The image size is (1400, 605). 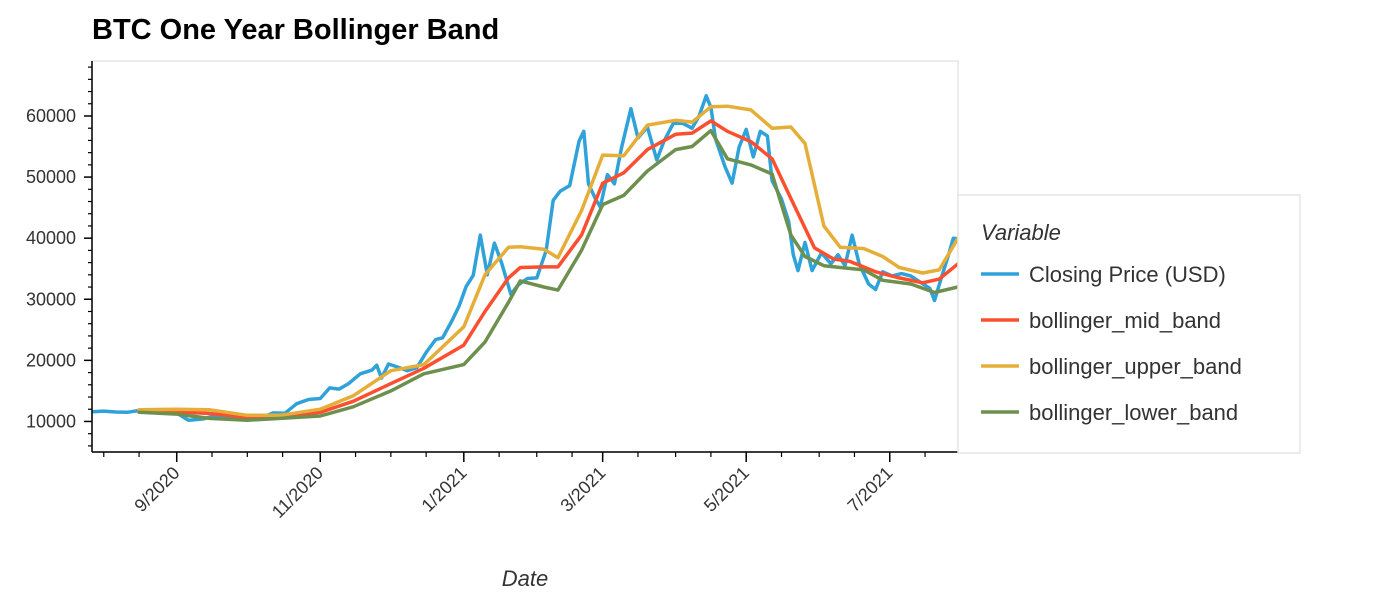 I want to click on legend-label: bollinger_mid_band, so click(x=1125, y=320).